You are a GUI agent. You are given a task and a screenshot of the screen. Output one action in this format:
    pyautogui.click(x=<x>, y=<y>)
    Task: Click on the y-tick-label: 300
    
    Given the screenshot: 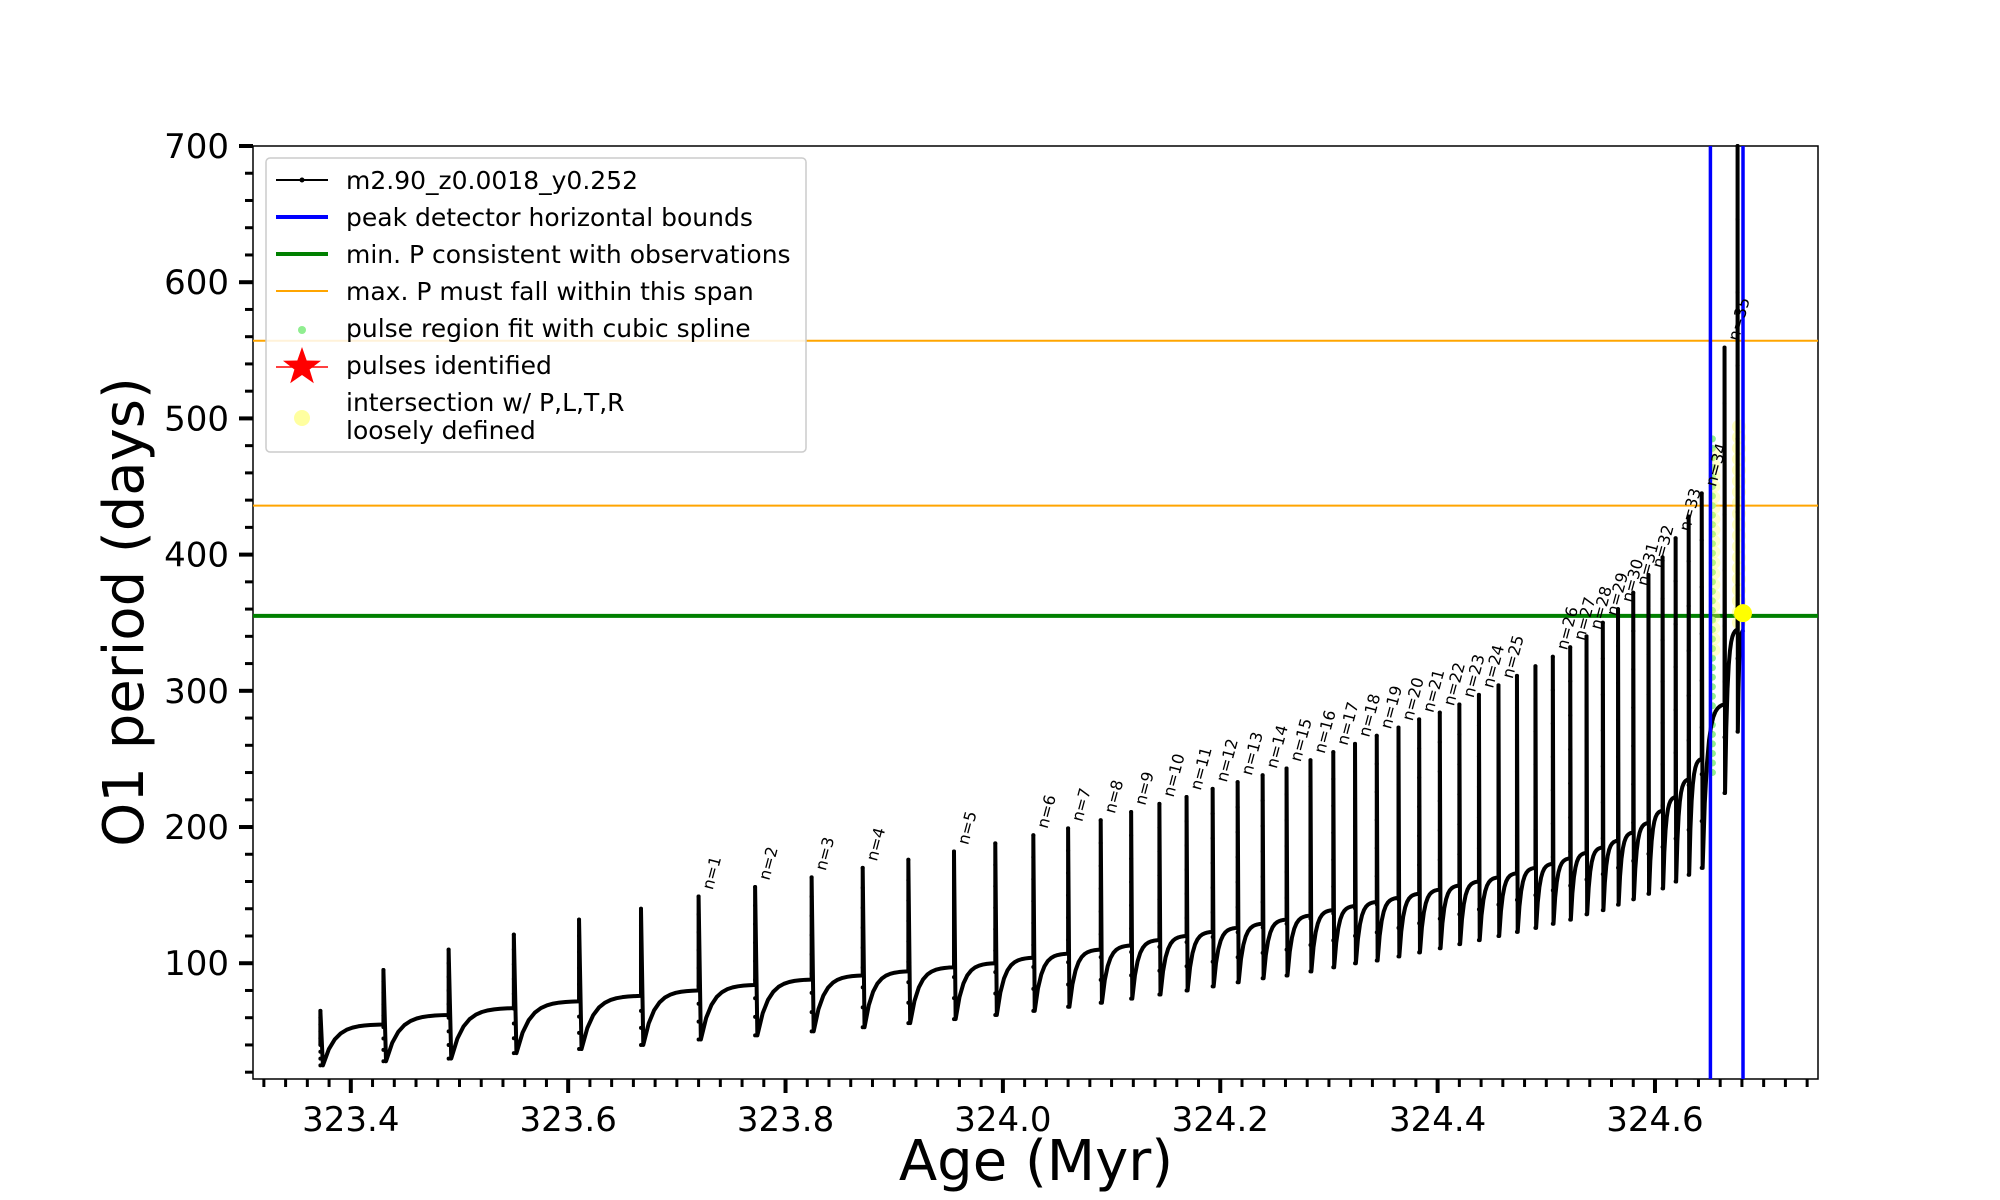 What is the action you would take?
    pyautogui.click(x=196, y=692)
    